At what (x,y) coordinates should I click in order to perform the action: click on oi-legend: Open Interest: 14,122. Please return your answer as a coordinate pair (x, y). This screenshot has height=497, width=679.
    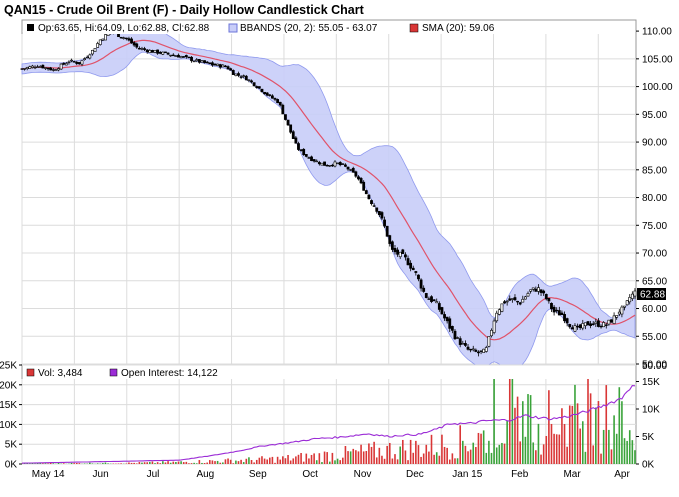
    Looking at the image, I should click on (169, 373).